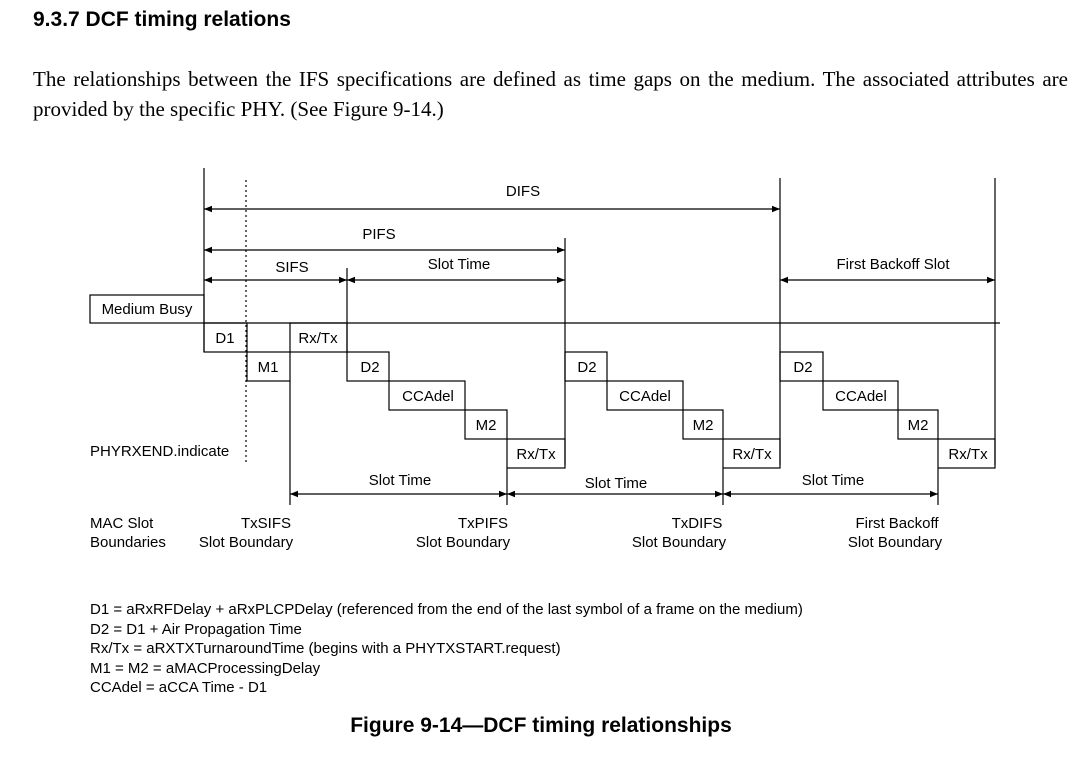 The image size is (1082, 763). Describe the element at coordinates (541, 725) in the screenshot. I see `figure-caption: Figure 9-14—DCF timing relationships` at that location.